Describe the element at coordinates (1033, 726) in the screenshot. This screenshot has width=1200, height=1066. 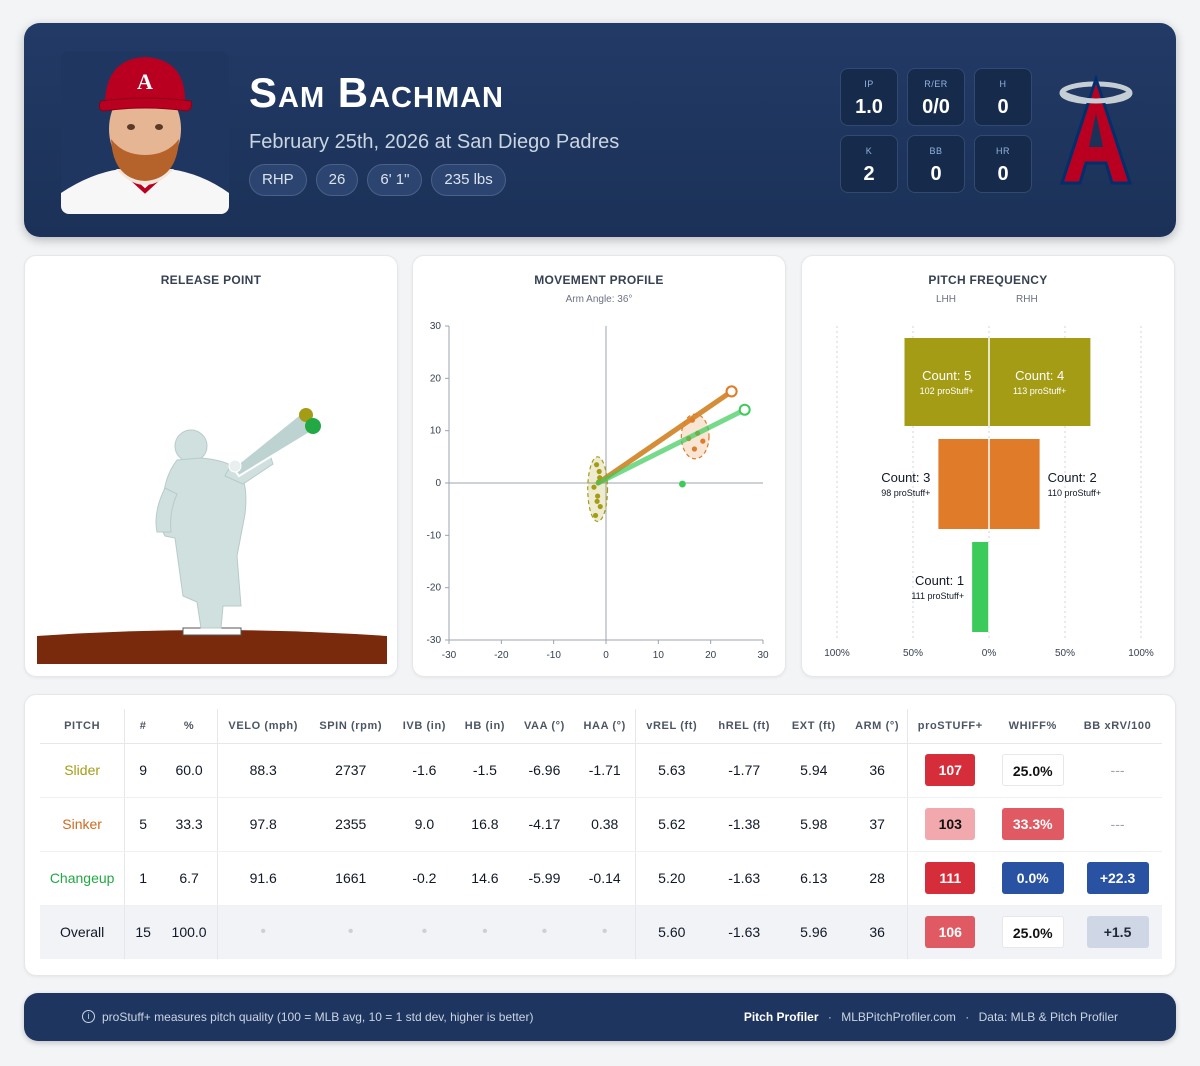
I see `col-whiff: WHIFF%` at that location.